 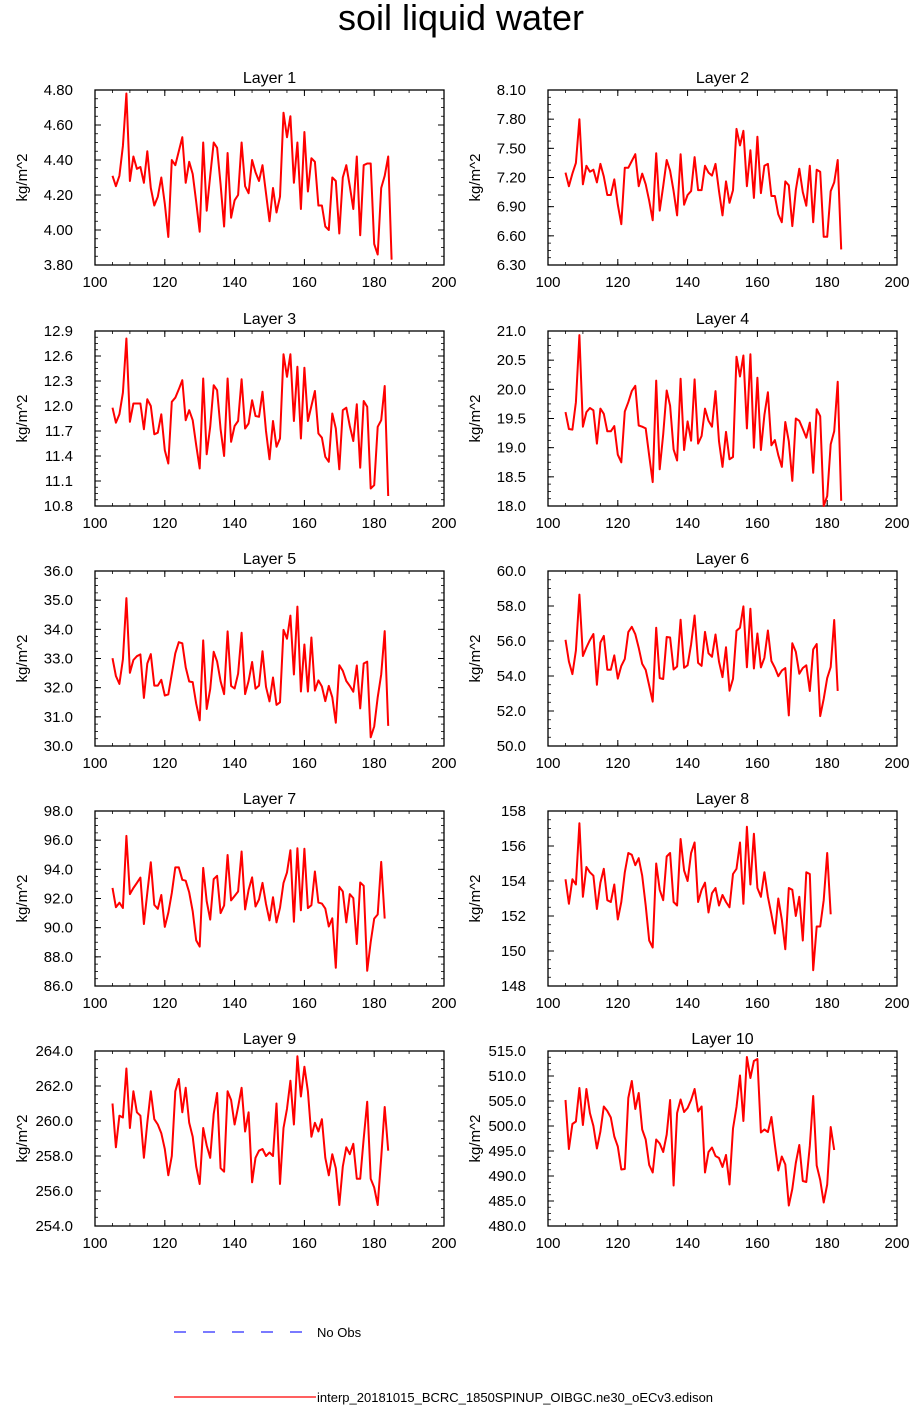 What do you see at coordinates (54, 1226) in the screenshot?
I see `y-tick-label: 254.0` at bounding box center [54, 1226].